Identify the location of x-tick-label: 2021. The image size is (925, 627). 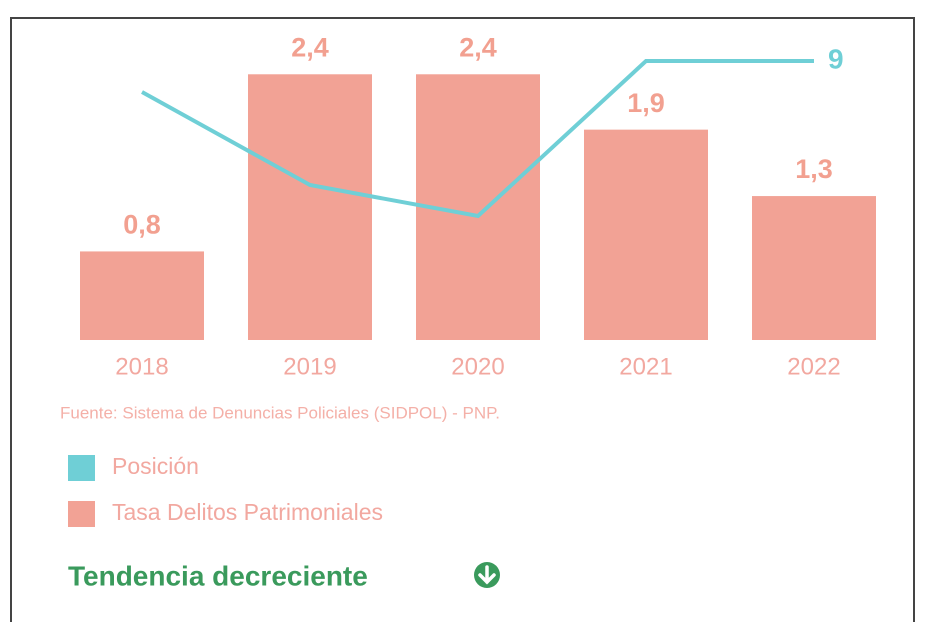
(645, 366).